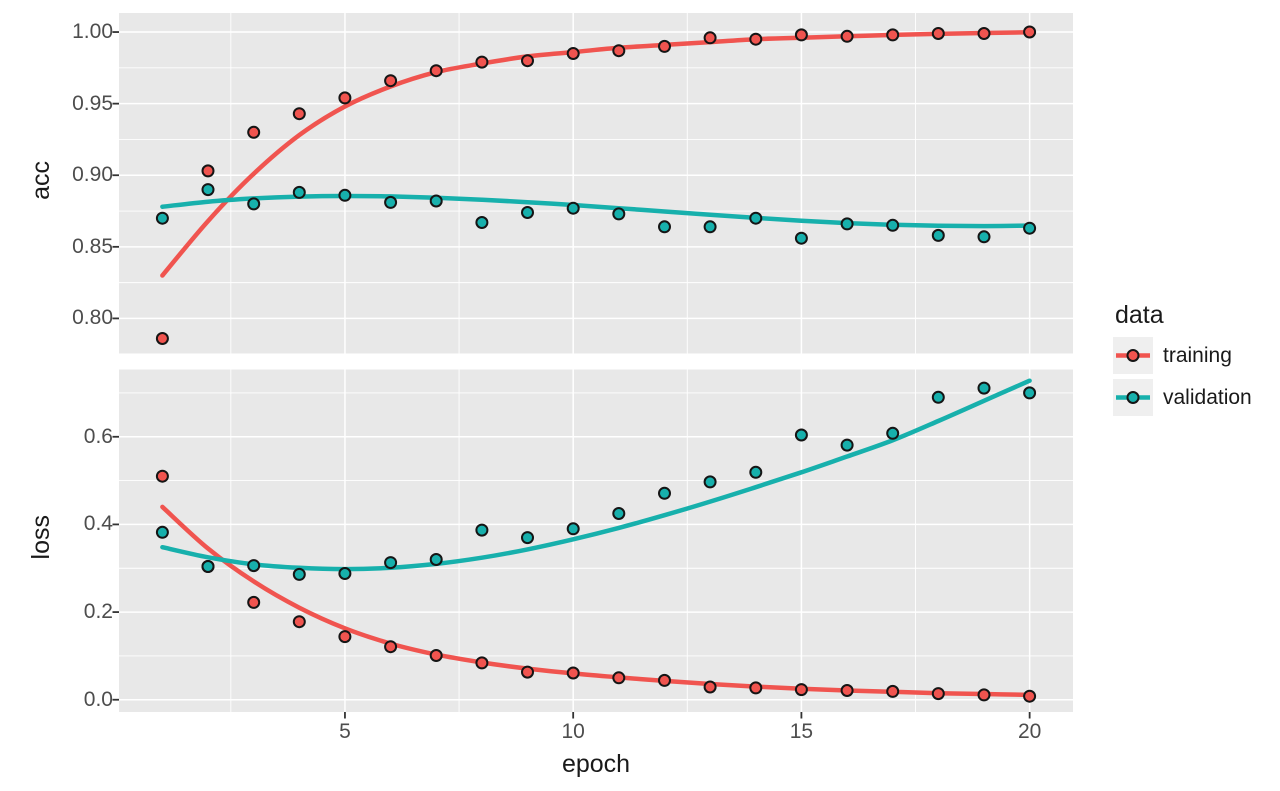  What do you see at coordinates (938, 397) in the screenshot?
I see `data-point-validation-loss-e18` at bounding box center [938, 397].